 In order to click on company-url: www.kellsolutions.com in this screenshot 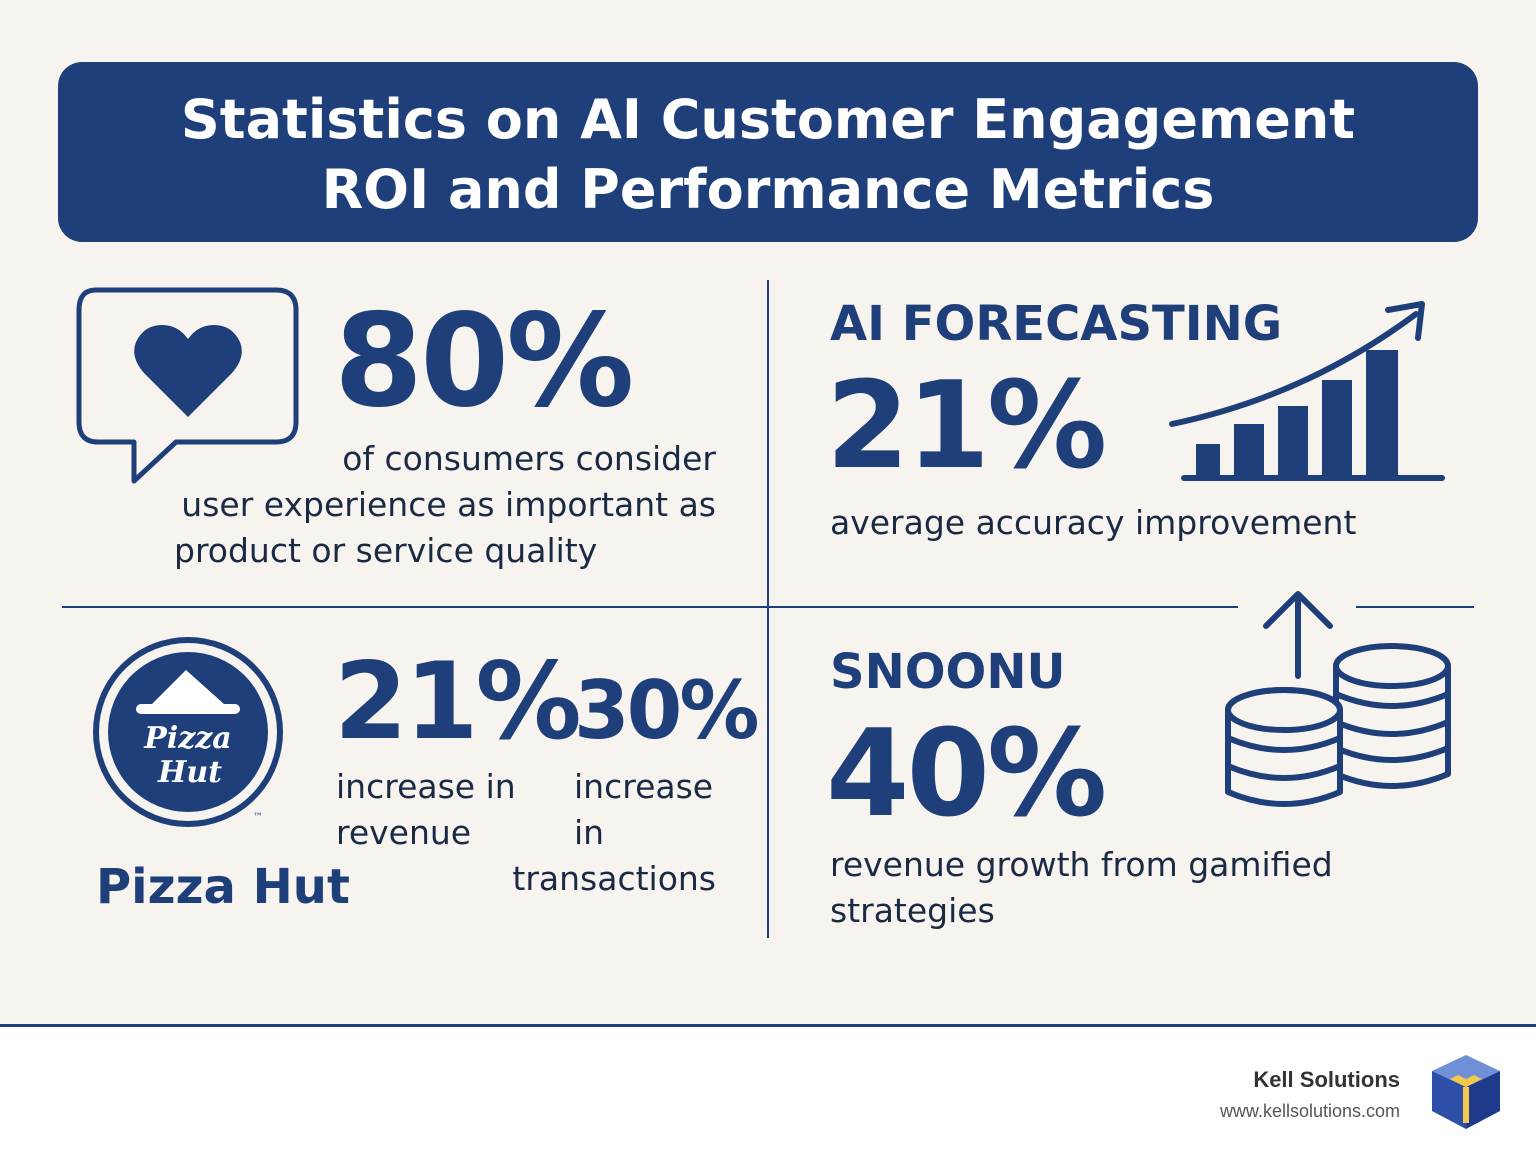, I will do `click(1309, 1111)`.